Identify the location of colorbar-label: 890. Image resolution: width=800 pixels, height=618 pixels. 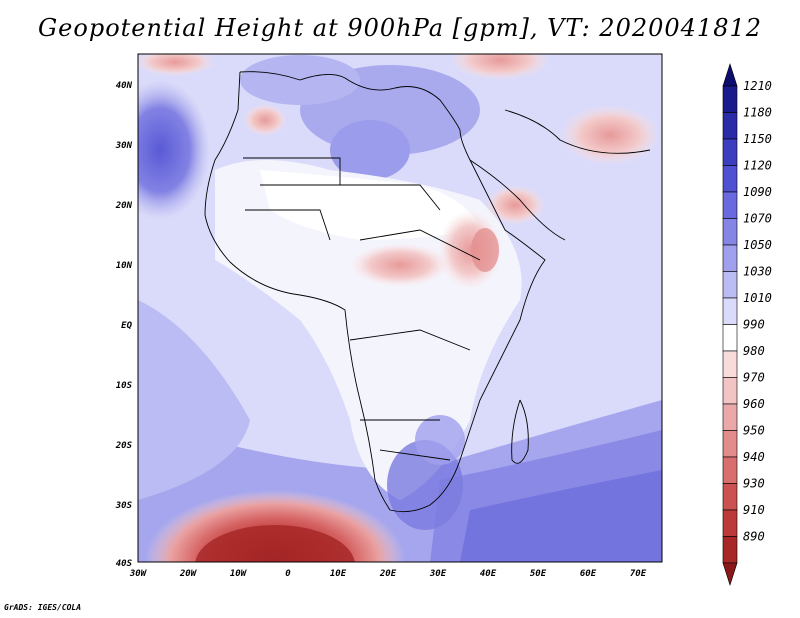
(754, 537).